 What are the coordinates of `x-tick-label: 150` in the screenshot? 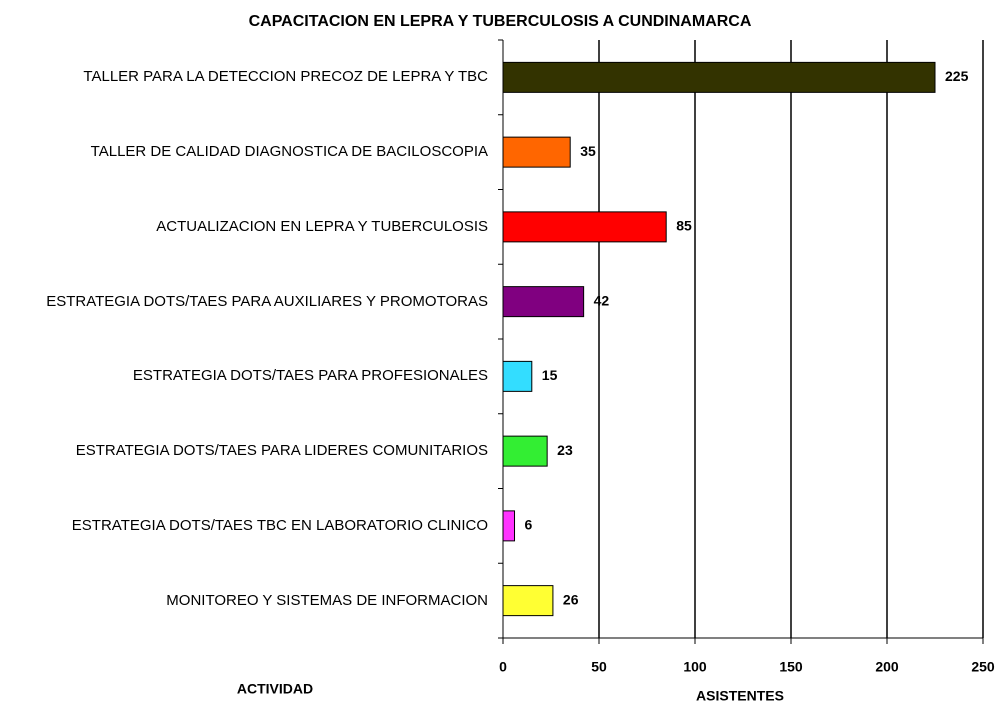 It's located at (791, 667).